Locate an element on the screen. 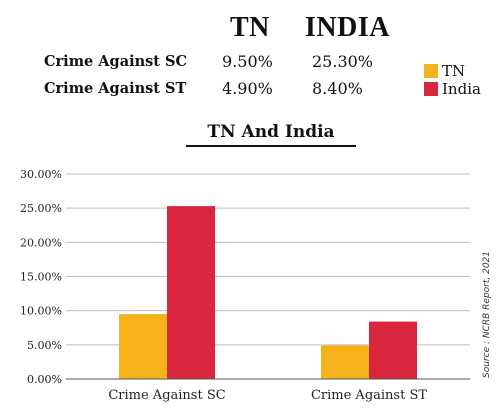  source-note: Source : NCRB Report, 2021 is located at coordinates (487, 314).